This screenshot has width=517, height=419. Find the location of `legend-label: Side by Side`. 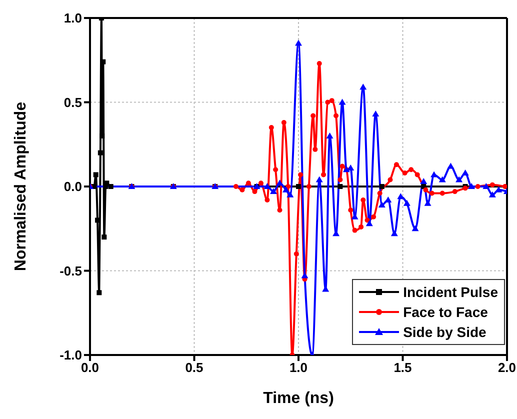

legend-label: Side by Side is located at coordinates (444, 332).